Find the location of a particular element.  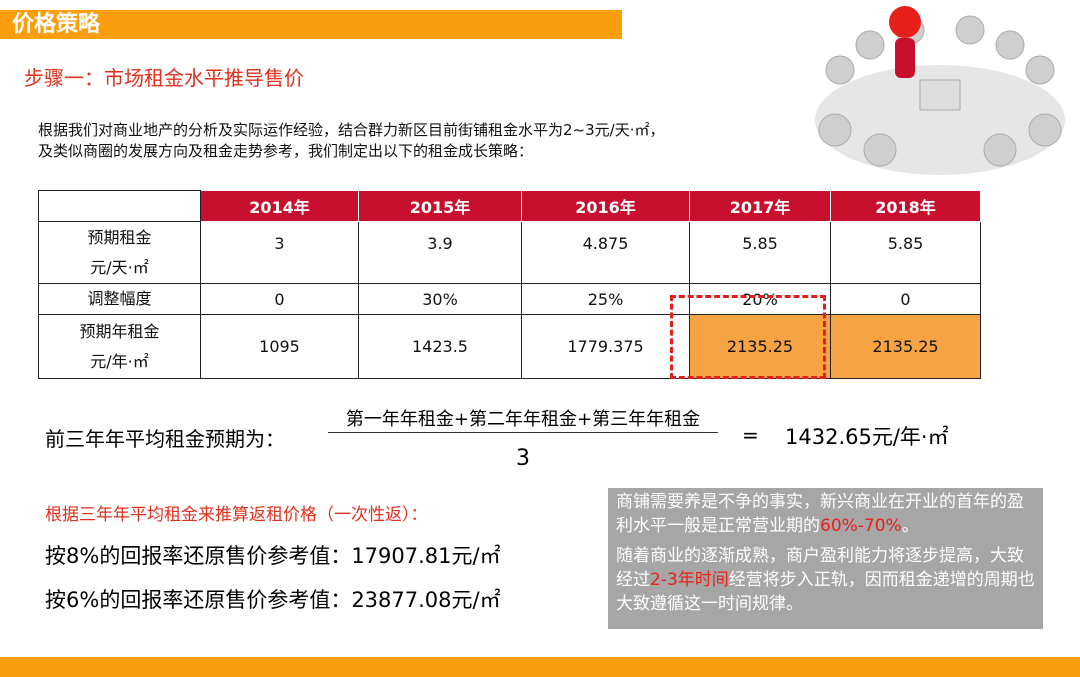

note-highlight: 60%-70% is located at coordinates (861, 526).